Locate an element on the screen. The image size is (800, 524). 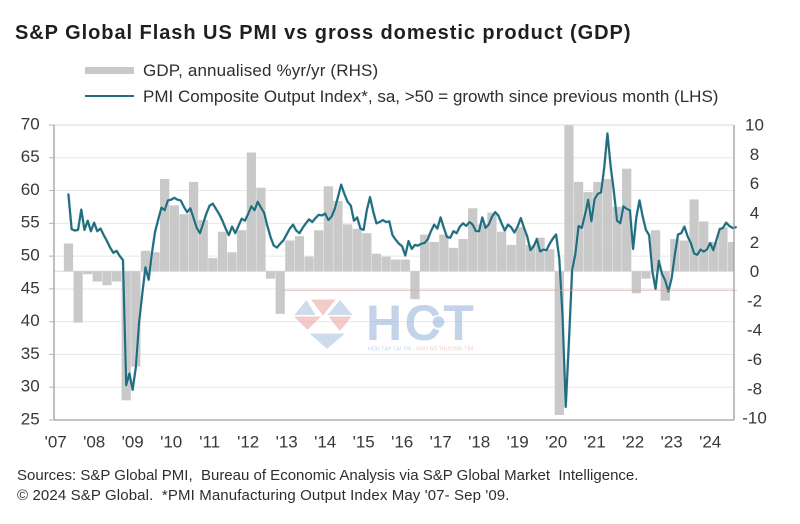
svg-text: 6 is located at coordinates (754, 183).